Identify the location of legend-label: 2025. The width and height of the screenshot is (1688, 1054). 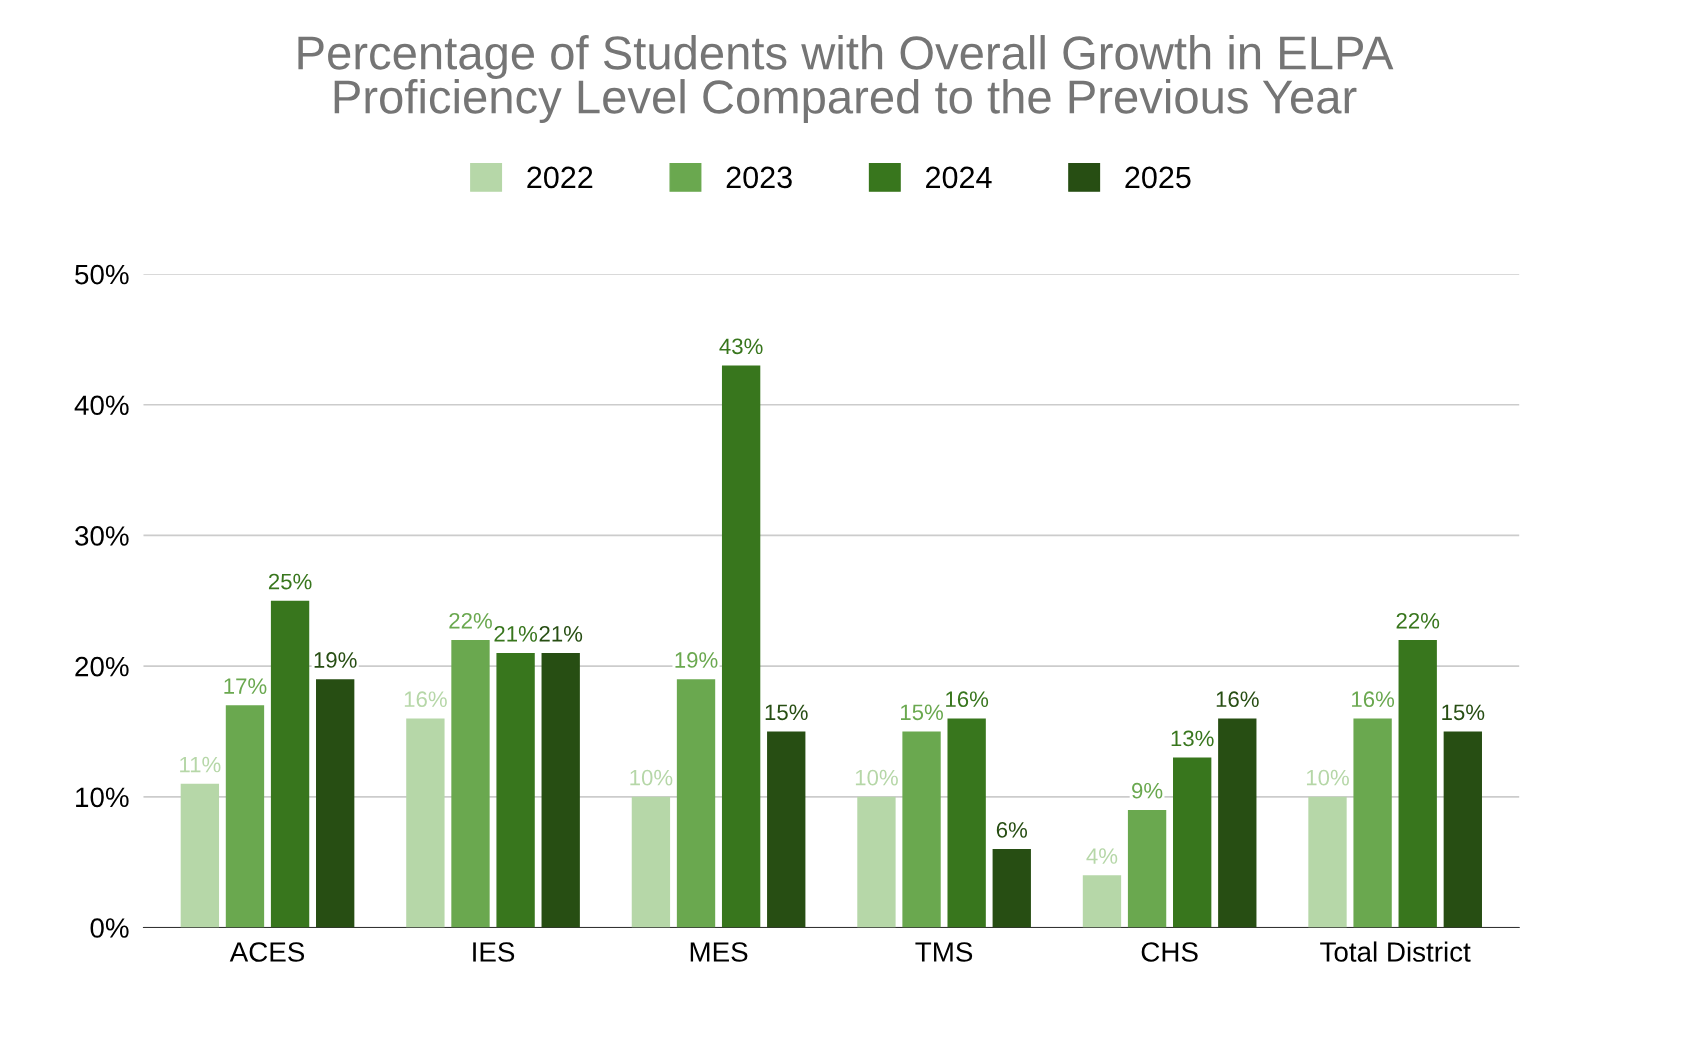
(1158, 177).